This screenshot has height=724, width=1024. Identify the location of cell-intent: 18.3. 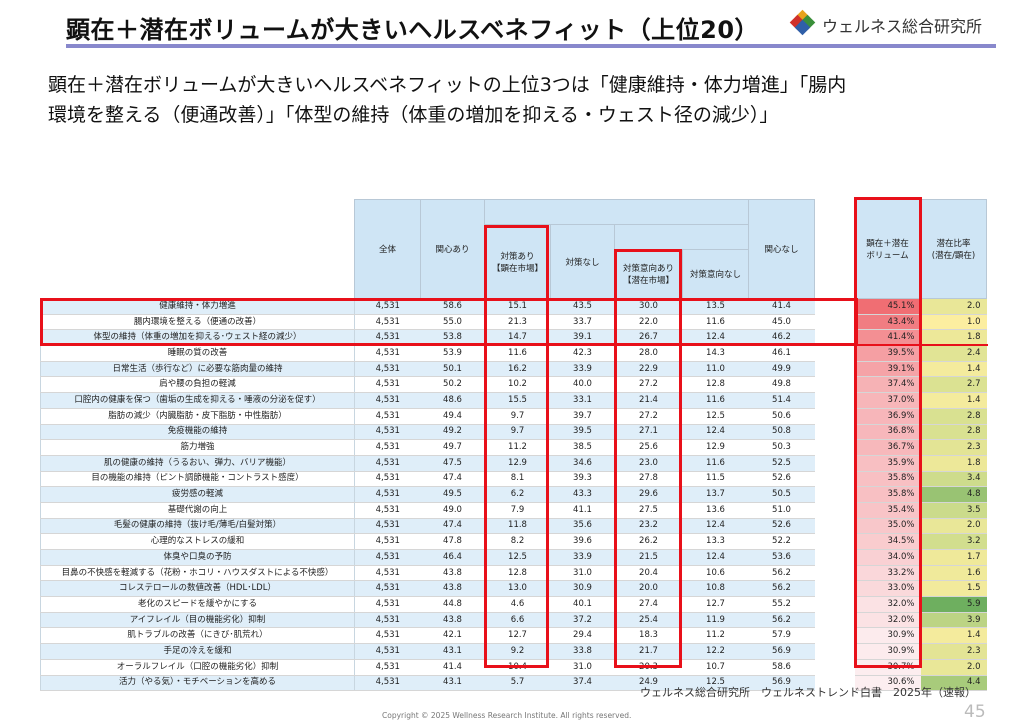
(648, 636).